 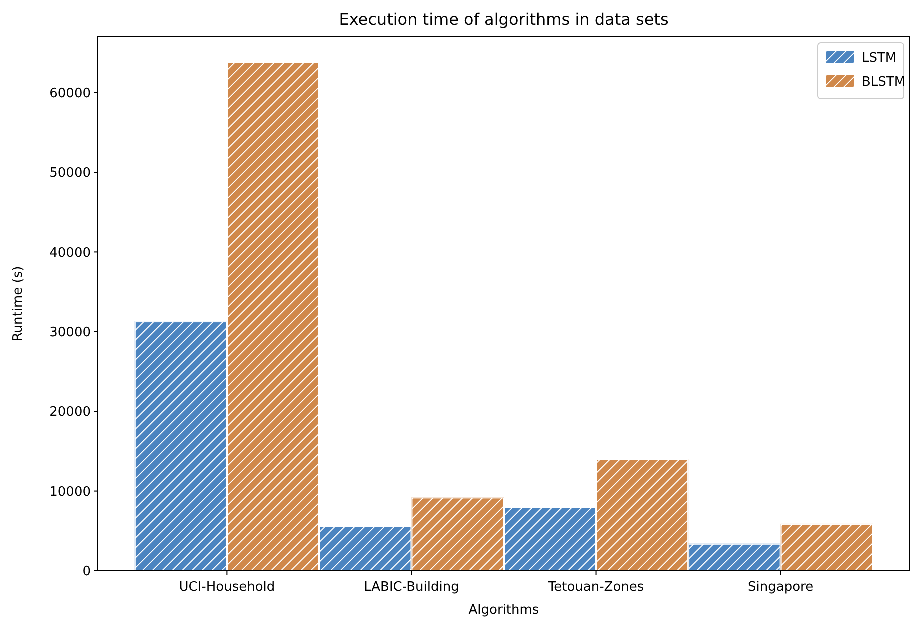 I want to click on y-tick-label: 60000, so click(x=70, y=94).